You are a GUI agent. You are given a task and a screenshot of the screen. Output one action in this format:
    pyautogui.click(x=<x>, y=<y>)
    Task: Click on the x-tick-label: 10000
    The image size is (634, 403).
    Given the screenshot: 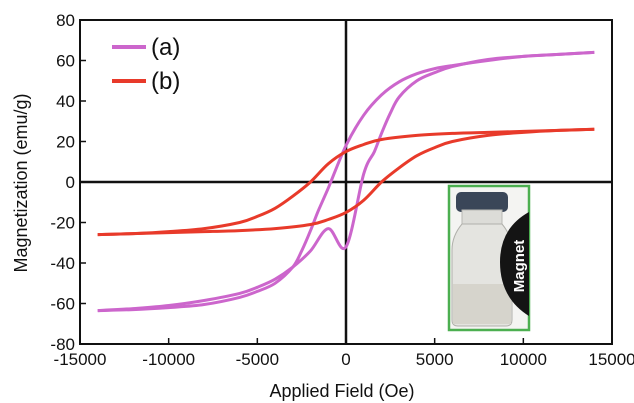 What is the action you would take?
    pyautogui.click(x=523, y=359)
    